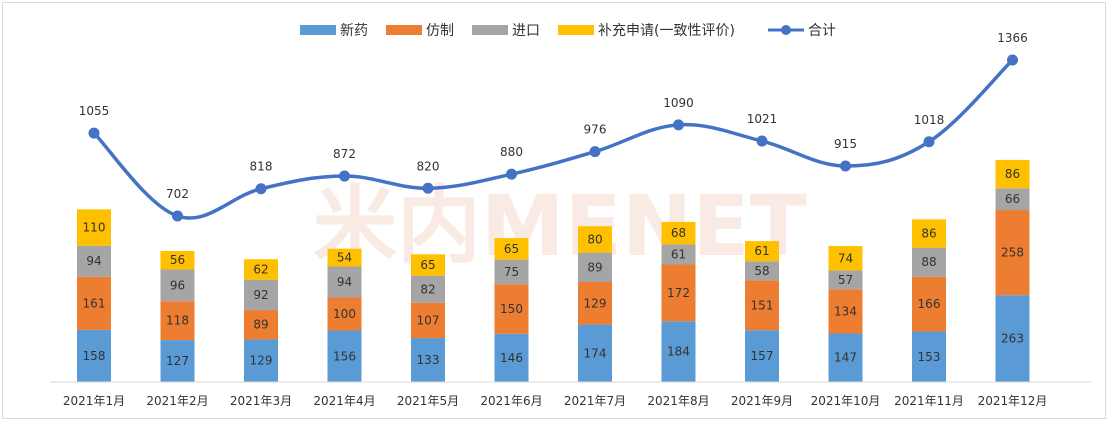 This screenshot has width=1110, height=423. I want to click on bar-value-label: 54, so click(344, 258).